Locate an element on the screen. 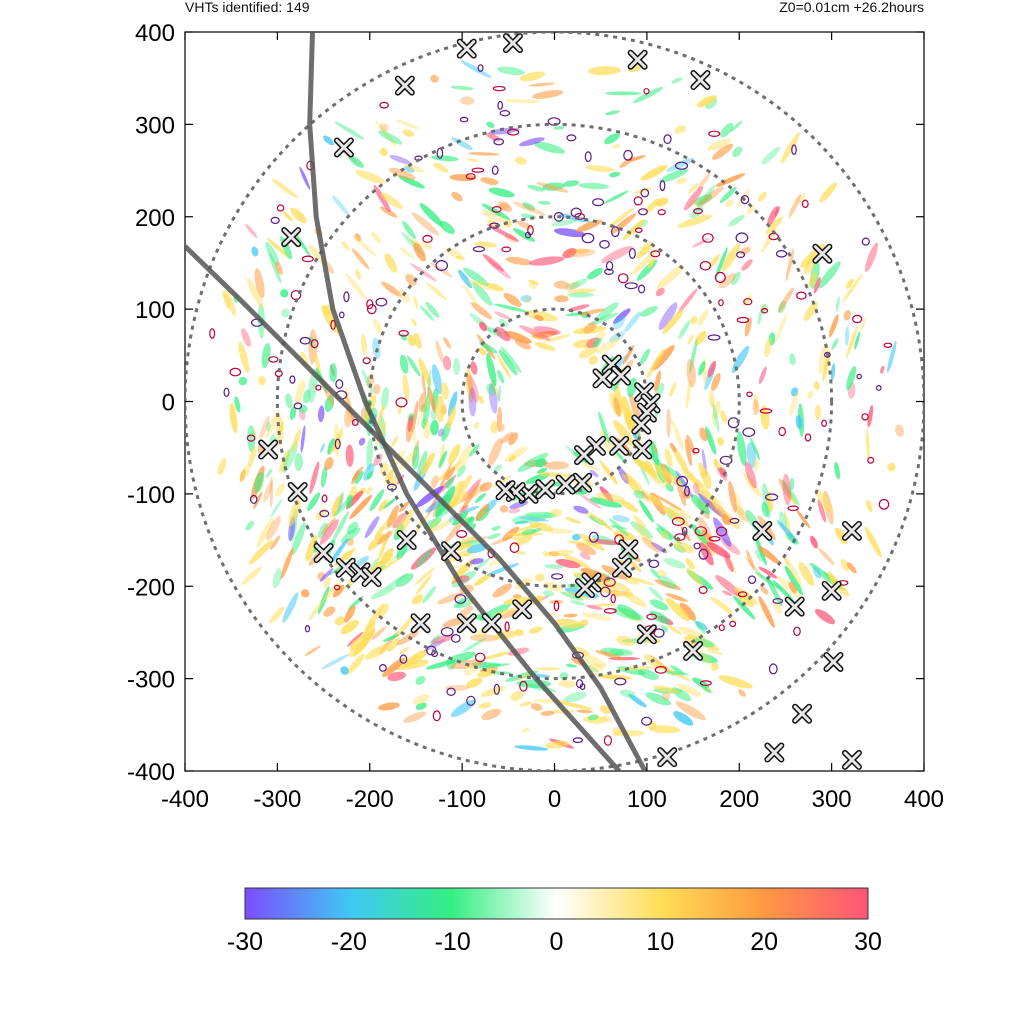  colorbar-tick-label: -10 is located at coordinates (453, 942).